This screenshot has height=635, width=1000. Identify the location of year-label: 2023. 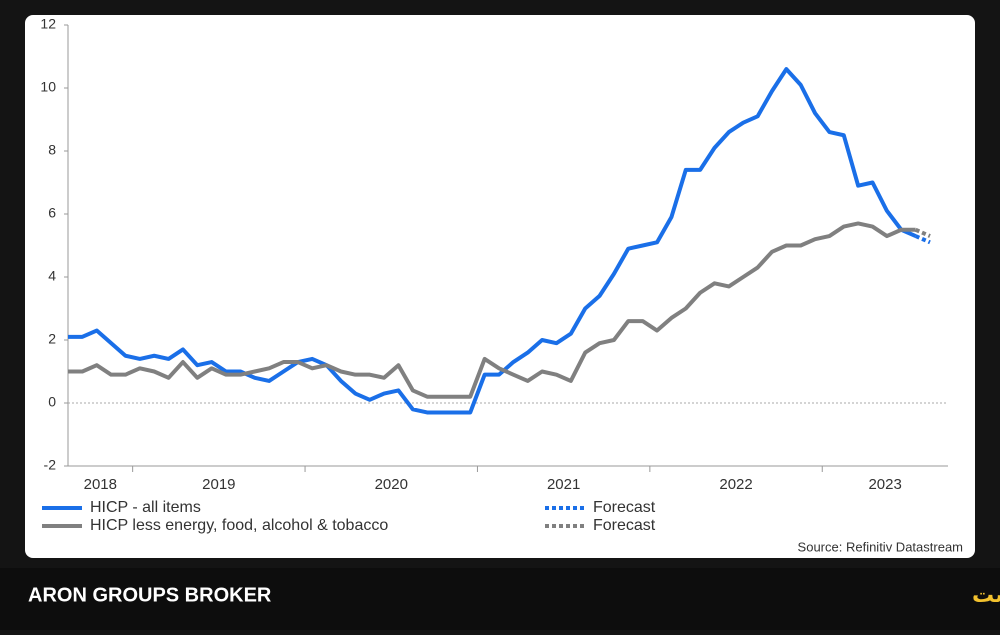
(884, 484).